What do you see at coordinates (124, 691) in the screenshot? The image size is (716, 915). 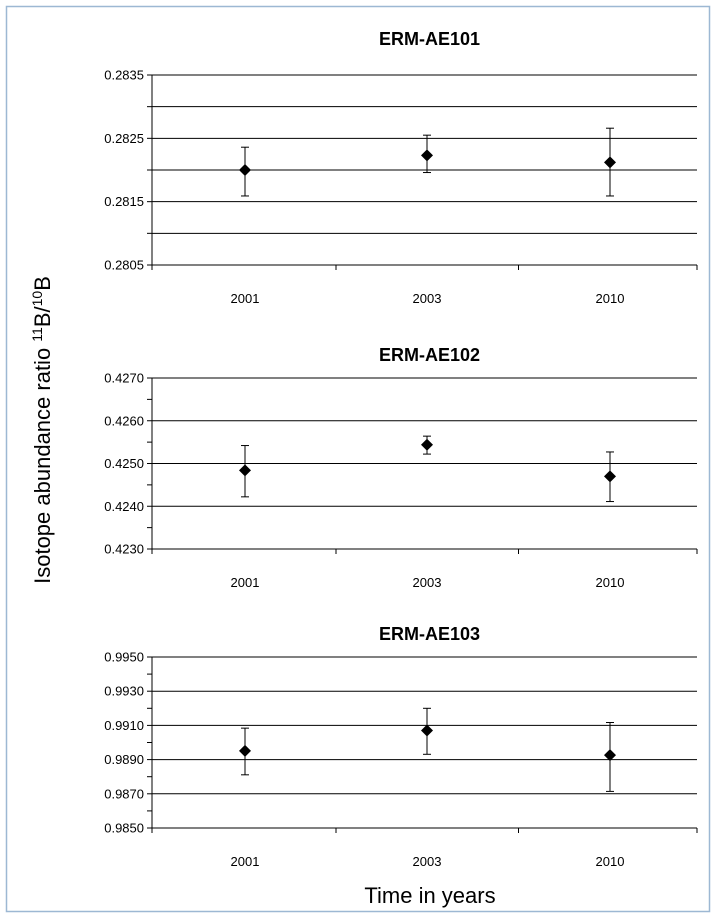 I see `y-tick-label: 0.9930` at bounding box center [124, 691].